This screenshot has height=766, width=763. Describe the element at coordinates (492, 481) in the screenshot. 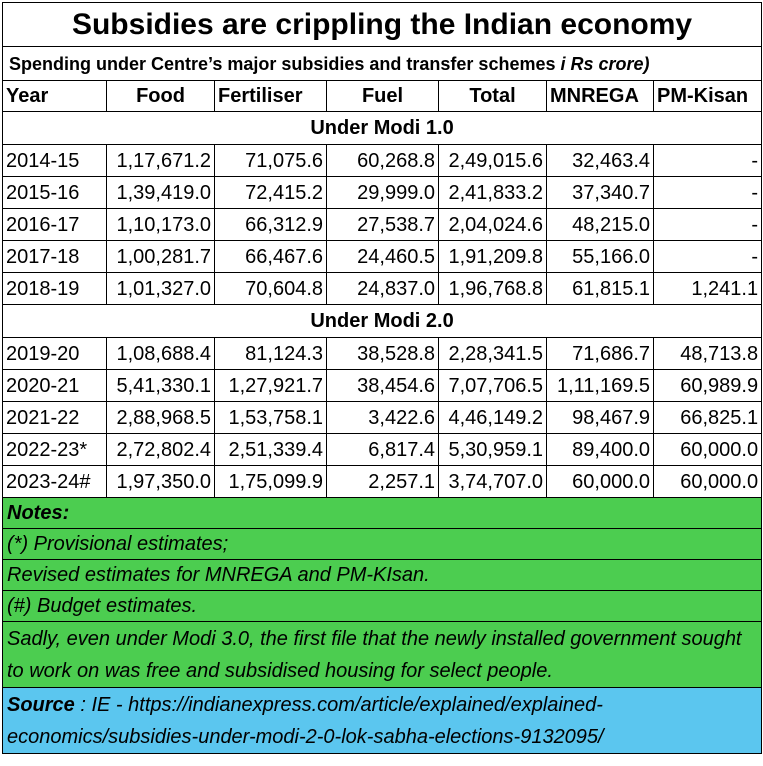

I see `cell-total: 3,74,707.0` at that location.